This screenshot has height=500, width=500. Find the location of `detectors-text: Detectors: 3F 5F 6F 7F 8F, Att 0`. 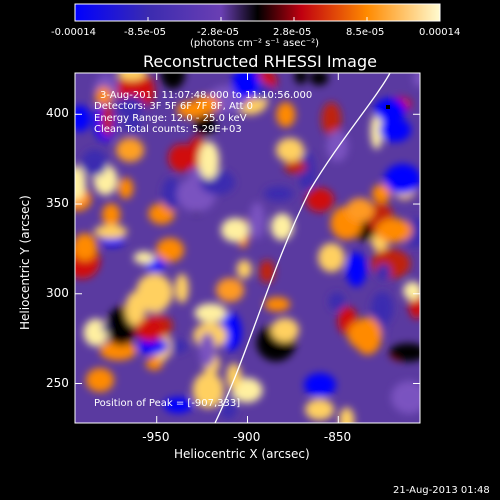

detectors-text: Detectors: 3F 5F 6F 7F 8F, Att 0 is located at coordinates (174, 106).